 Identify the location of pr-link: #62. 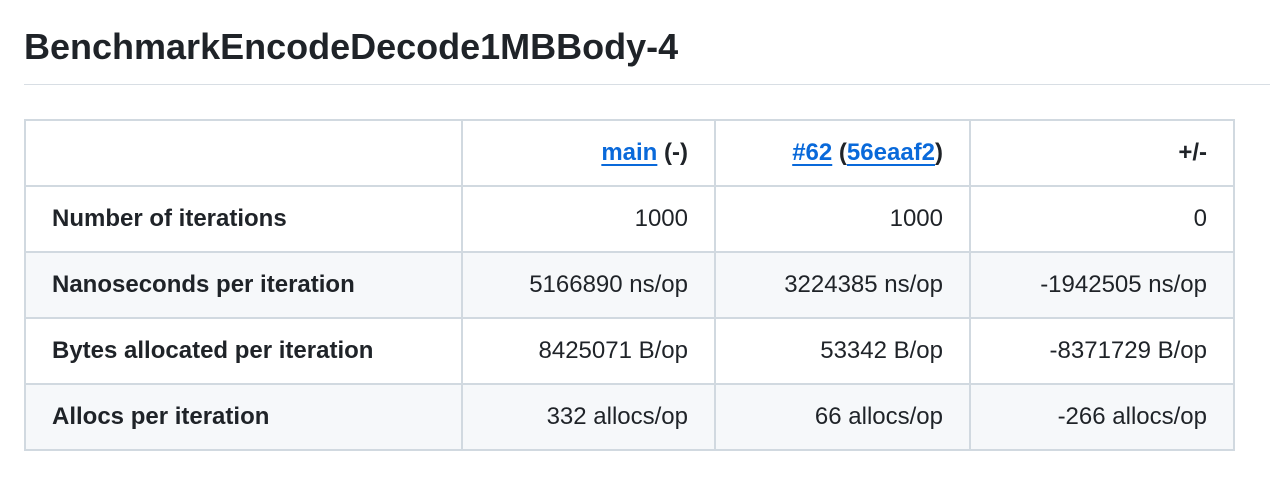
(812, 152).